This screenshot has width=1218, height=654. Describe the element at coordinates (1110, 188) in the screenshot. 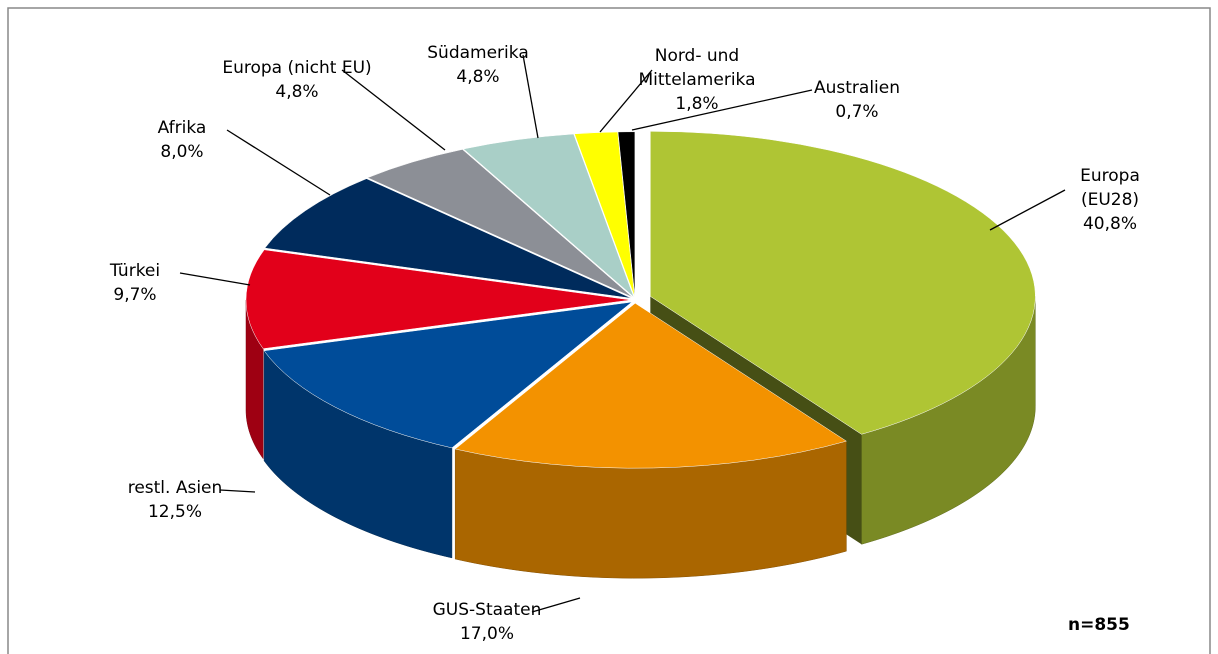

I see `category-label: Europa (EU28)` at that location.